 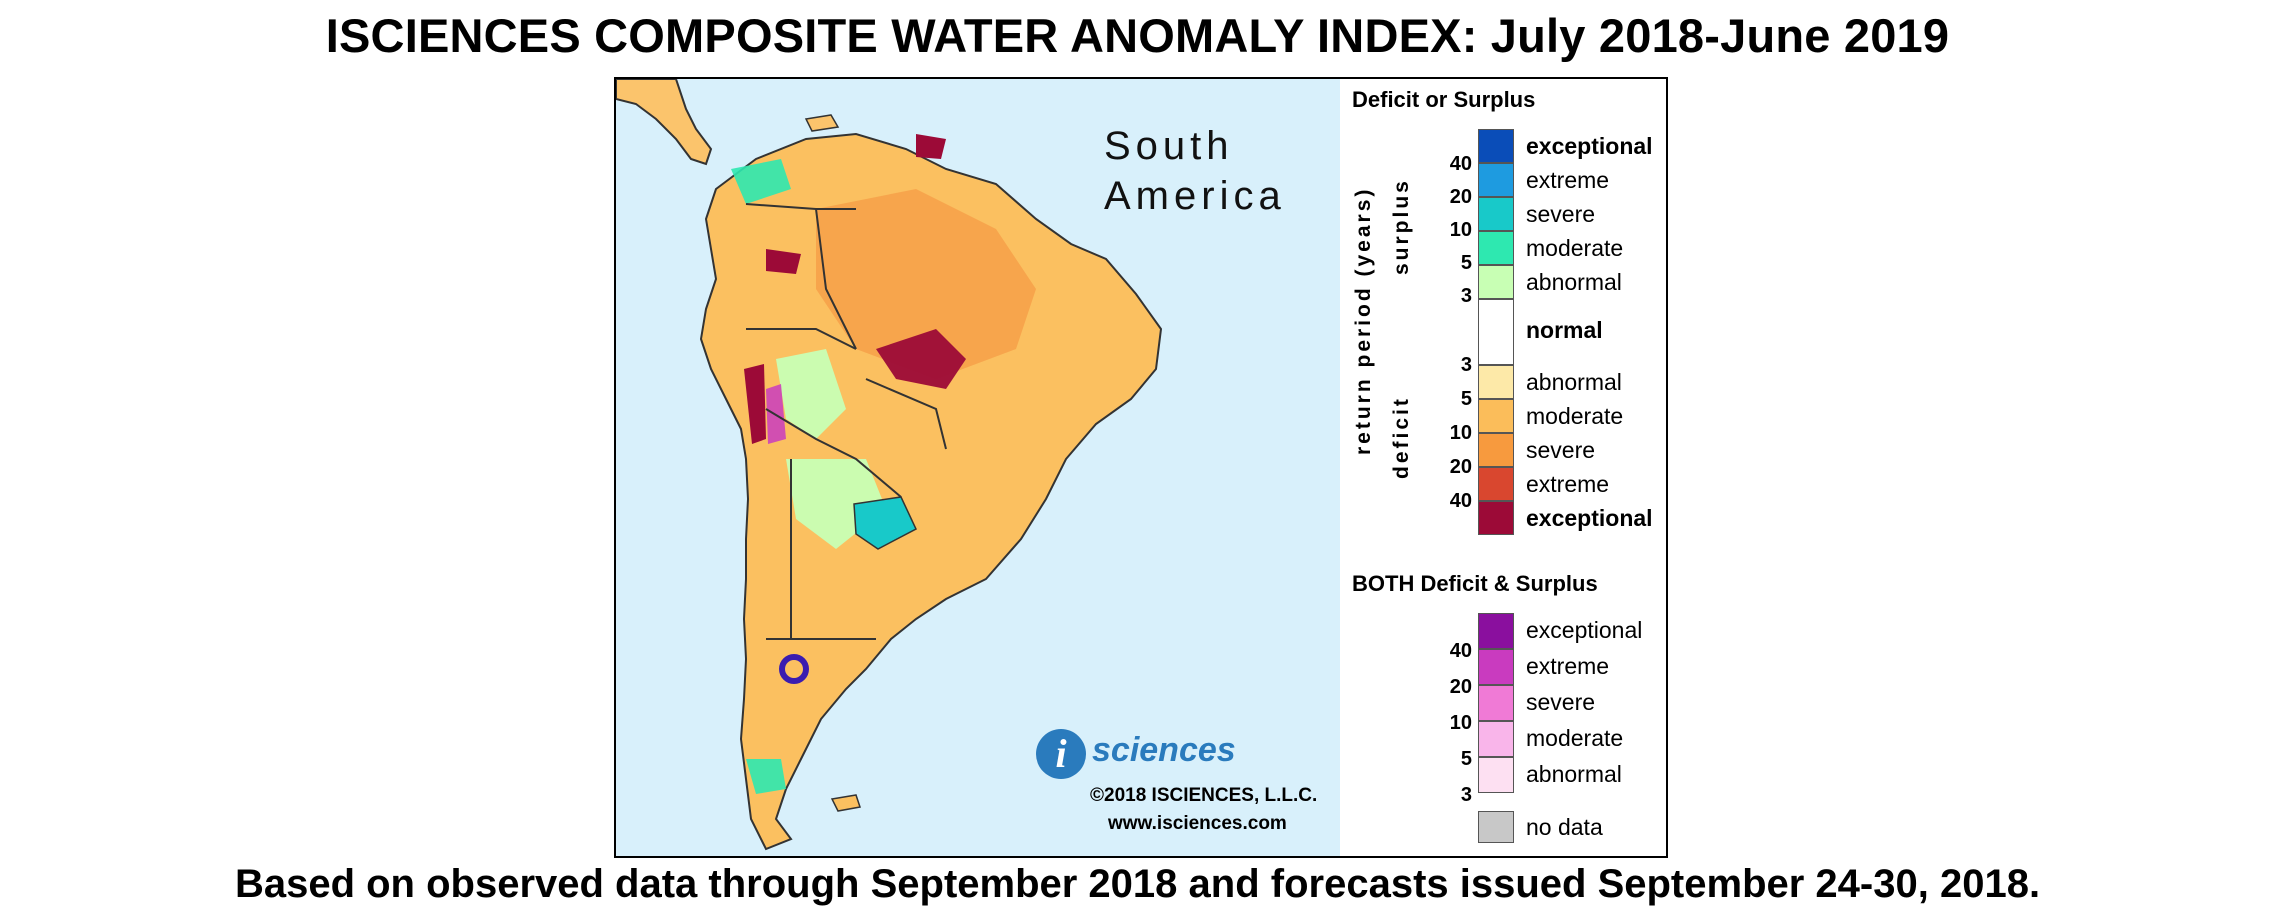 What do you see at coordinates (1496, 703) in the screenshot?
I see `swatch-both-severe` at bounding box center [1496, 703].